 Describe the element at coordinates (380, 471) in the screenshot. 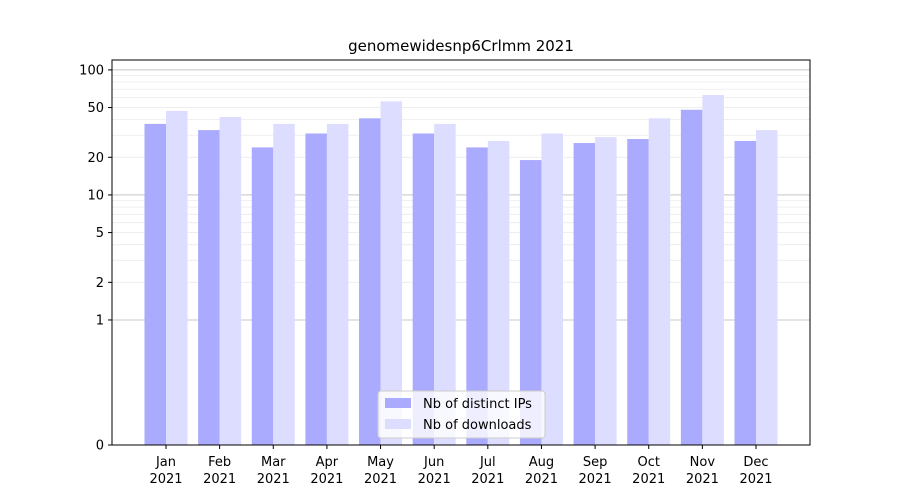

I see `x-tick-label: May 2021` at that location.